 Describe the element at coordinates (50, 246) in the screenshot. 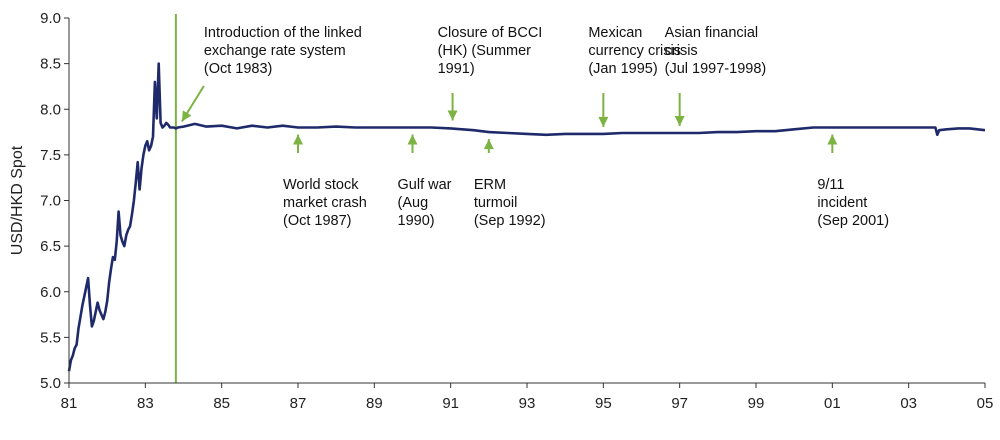

I see `y-tick-label: 6.5` at that location.